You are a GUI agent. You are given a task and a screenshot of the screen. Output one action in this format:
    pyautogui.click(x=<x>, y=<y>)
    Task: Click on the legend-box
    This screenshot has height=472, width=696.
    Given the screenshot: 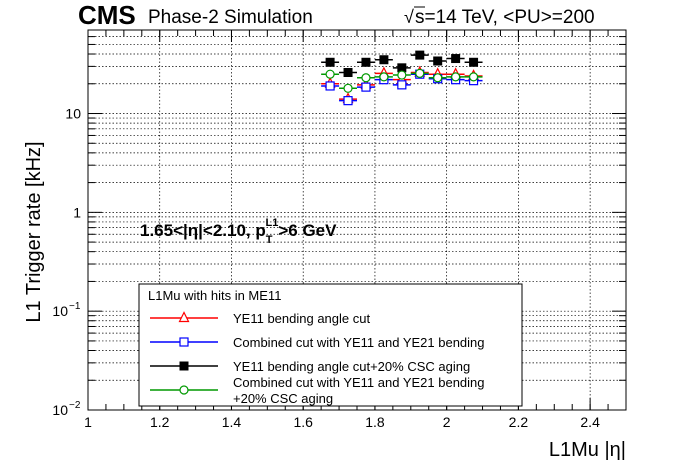 What is the action you would take?
    pyautogui.click(x=330, y=345)
    